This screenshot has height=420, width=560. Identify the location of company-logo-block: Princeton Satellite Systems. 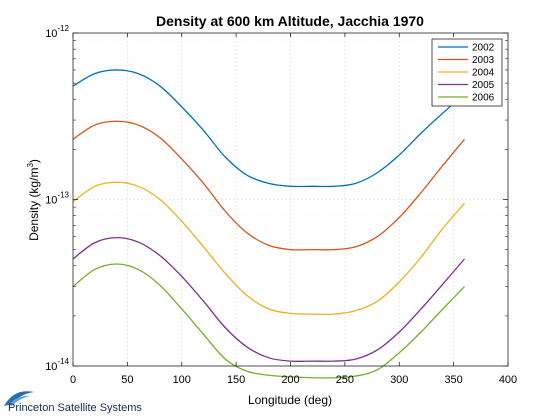
(73, 402).